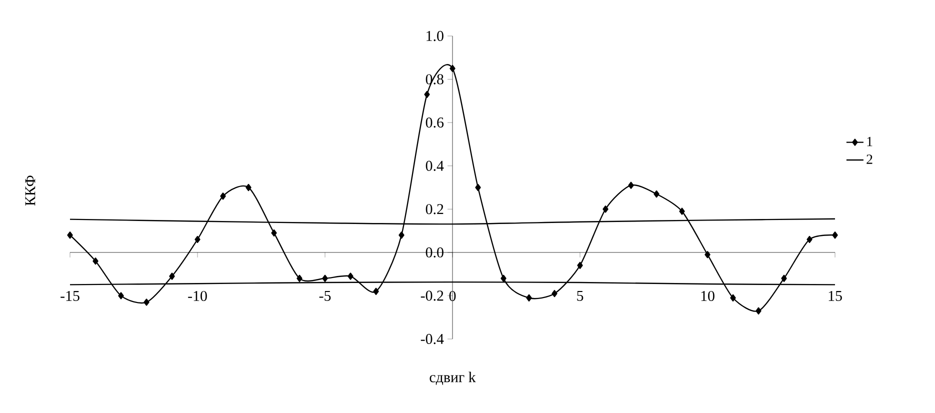 The width and height of the screenshot is (935, 413). Describe the element at coordinates (452, 296) in the screenshot. I see `x-tick-label: 0` at that location.